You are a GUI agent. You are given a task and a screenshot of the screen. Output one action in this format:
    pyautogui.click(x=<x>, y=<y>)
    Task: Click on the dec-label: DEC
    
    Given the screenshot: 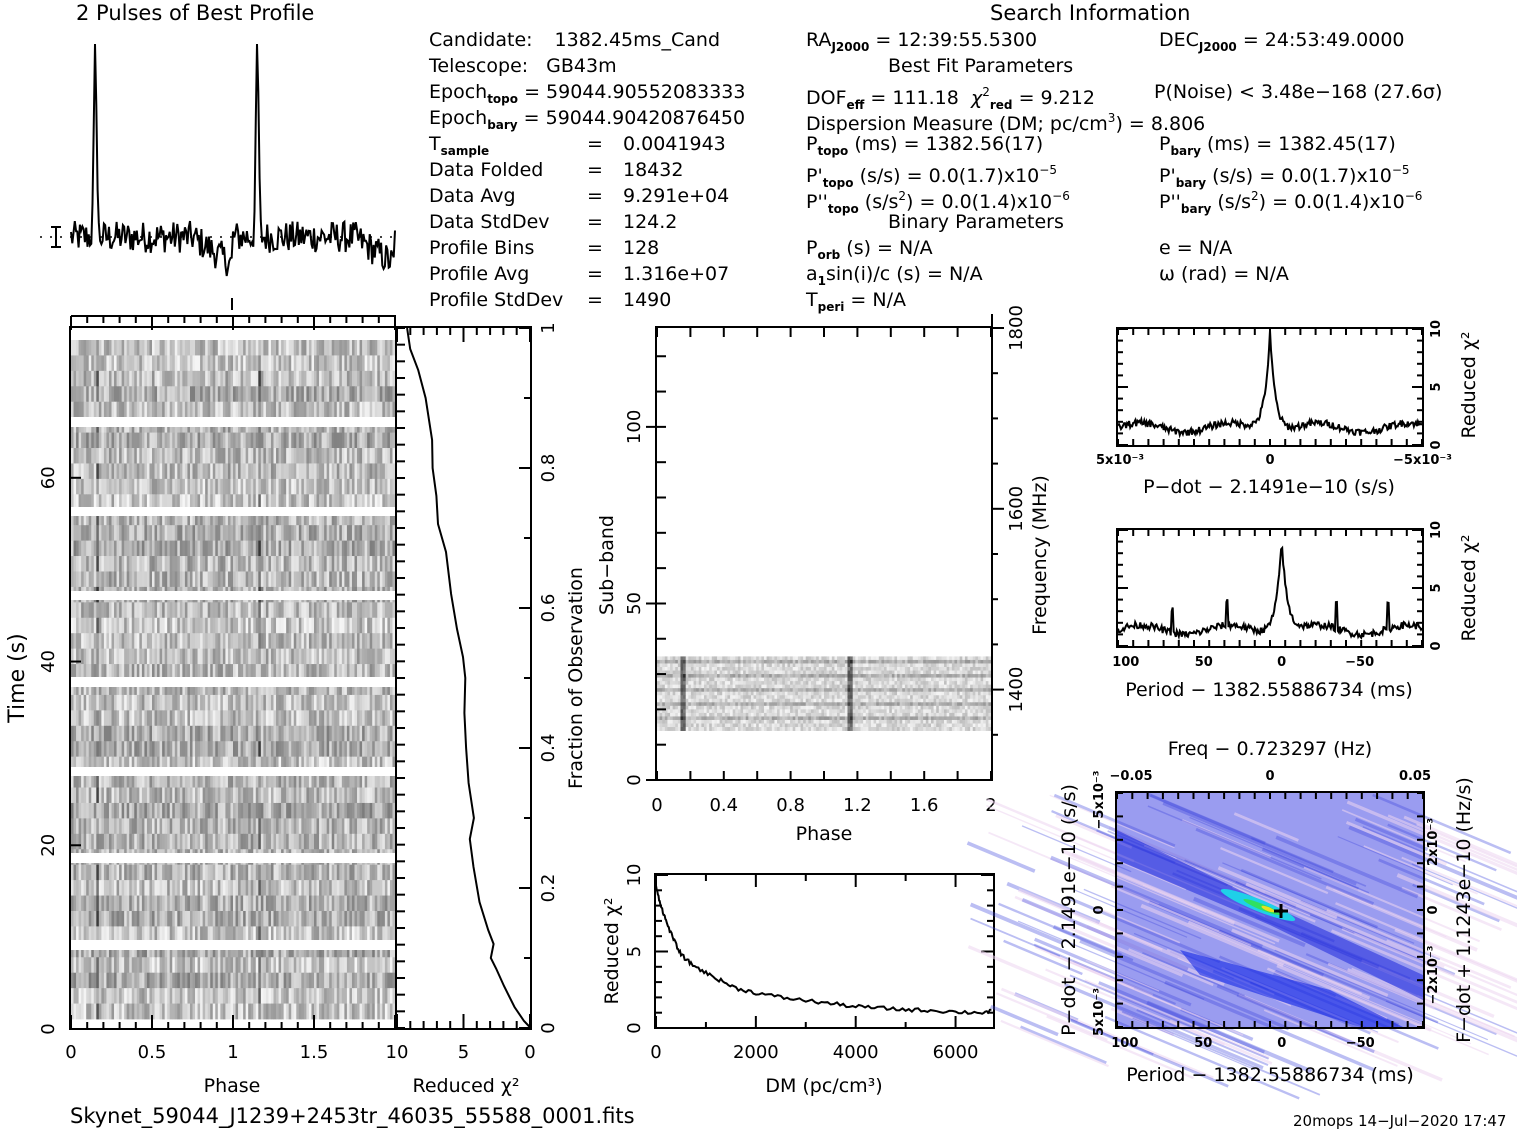 What is the action you would take?
    pyautogui.click(x=1179, y=40)
    